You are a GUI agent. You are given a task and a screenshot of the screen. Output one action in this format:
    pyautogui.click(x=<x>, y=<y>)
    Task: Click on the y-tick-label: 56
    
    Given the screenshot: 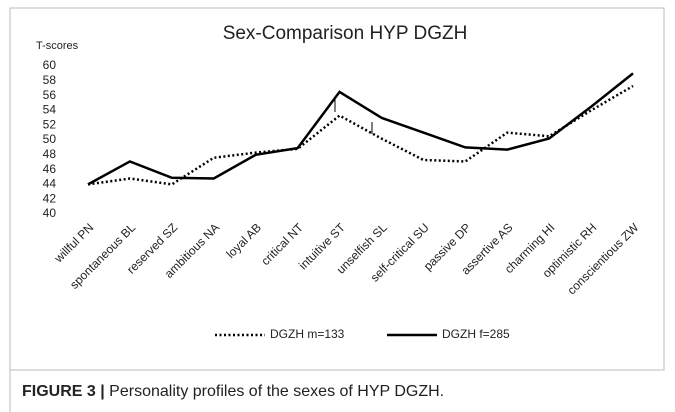 What is the action you would take?
    pyautogui.click(x=50, y=95)
    